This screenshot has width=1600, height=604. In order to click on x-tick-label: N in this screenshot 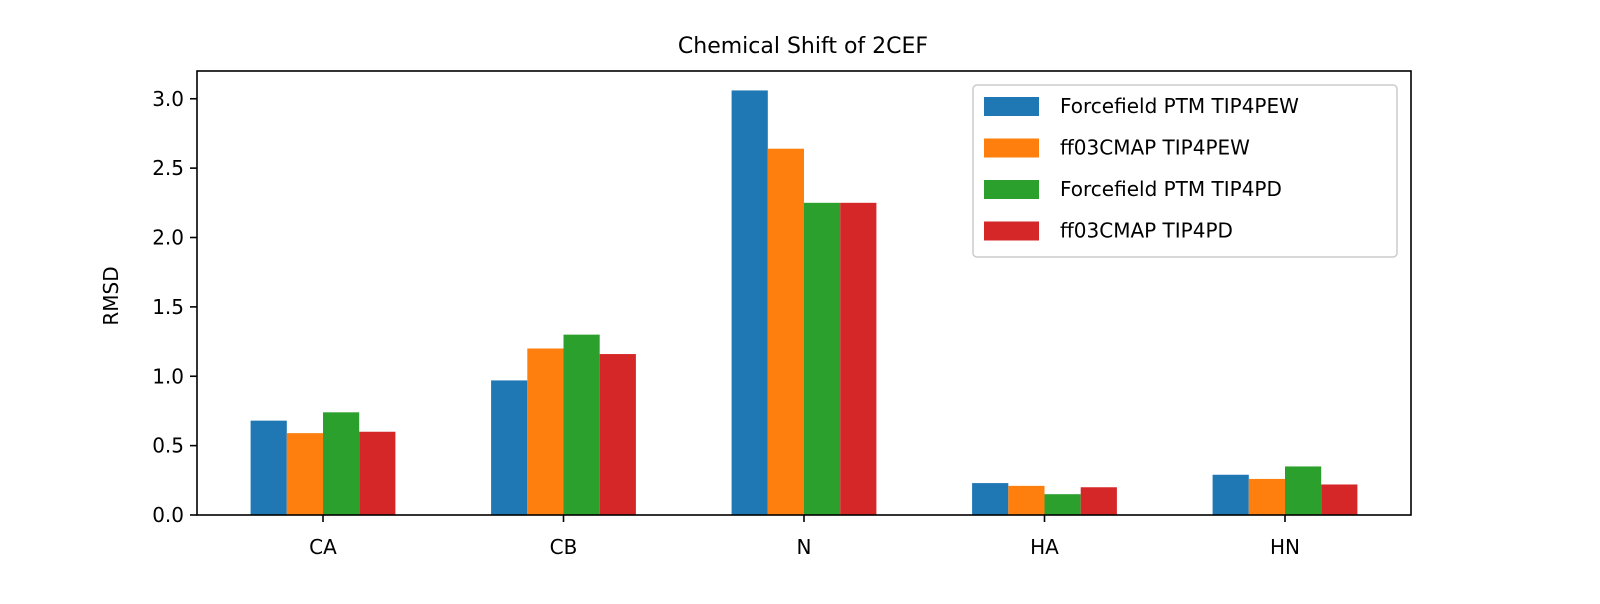, I will do `click(804, 547)`.